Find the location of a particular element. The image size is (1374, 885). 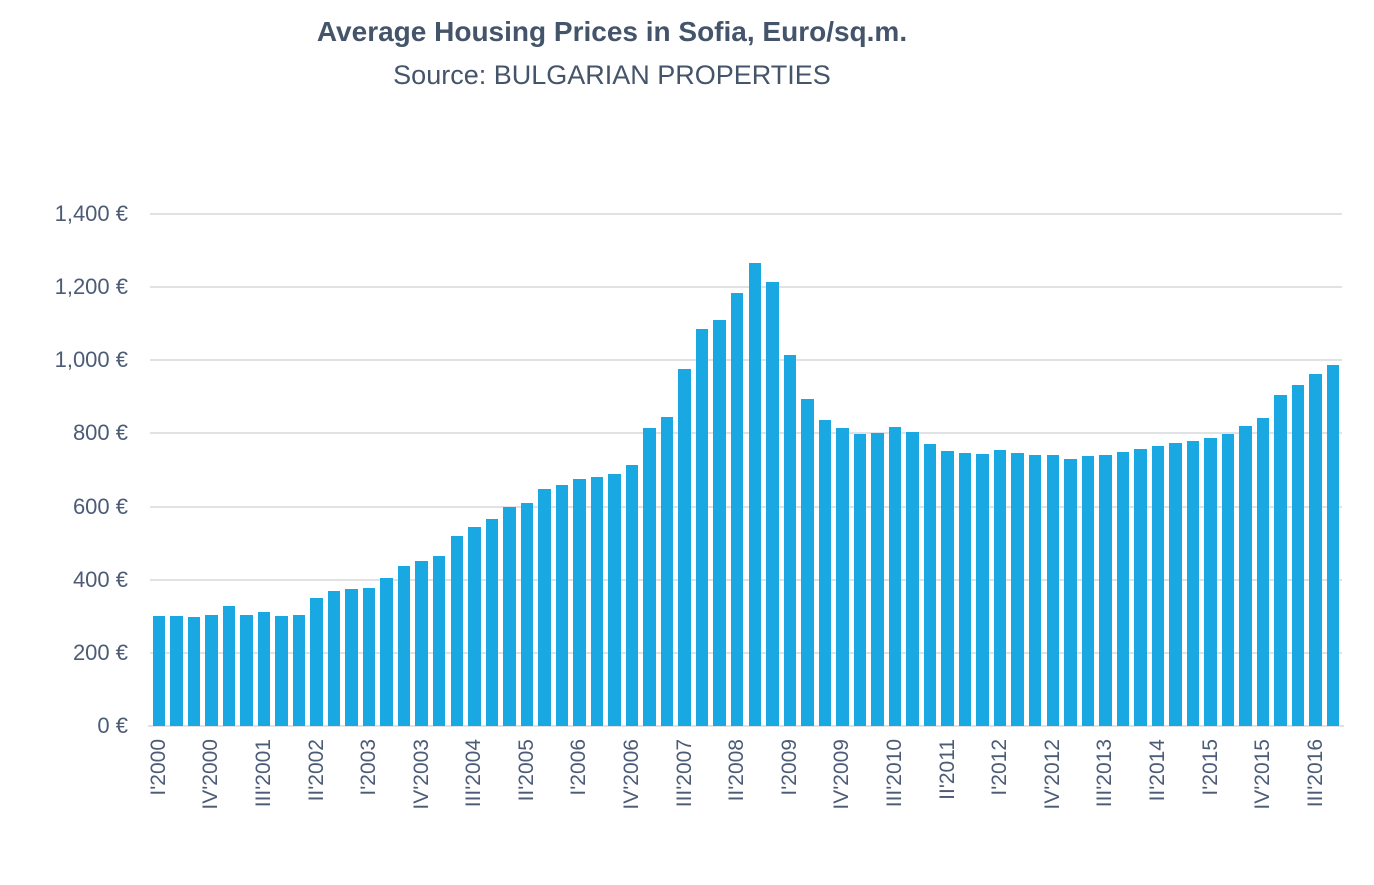

x-tick-label: I'2003 is located at coordinates (369, 767).